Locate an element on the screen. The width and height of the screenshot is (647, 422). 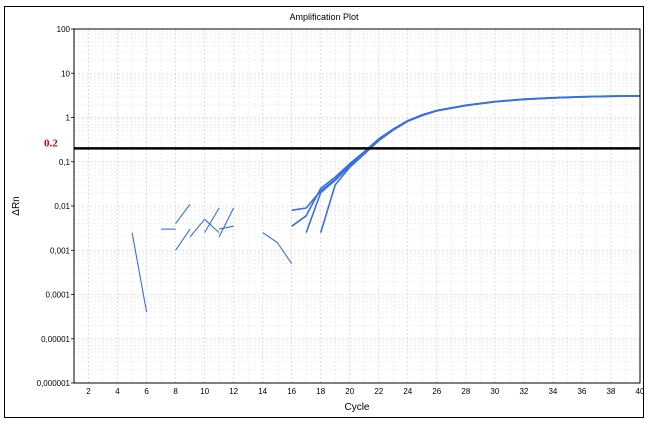
x-tick-label: 8 is located at coordinates (175, 391).